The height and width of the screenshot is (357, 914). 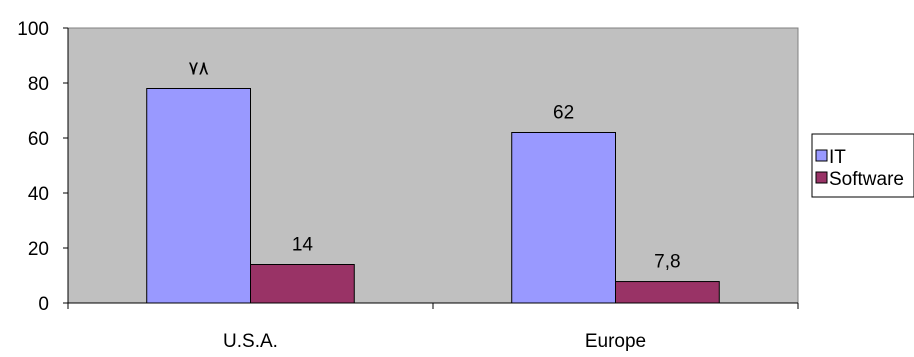 What do you see at coordinates (198, 69) in the screenshot?
I see `data-label: ٧٨` at bounding box center [198, 69].